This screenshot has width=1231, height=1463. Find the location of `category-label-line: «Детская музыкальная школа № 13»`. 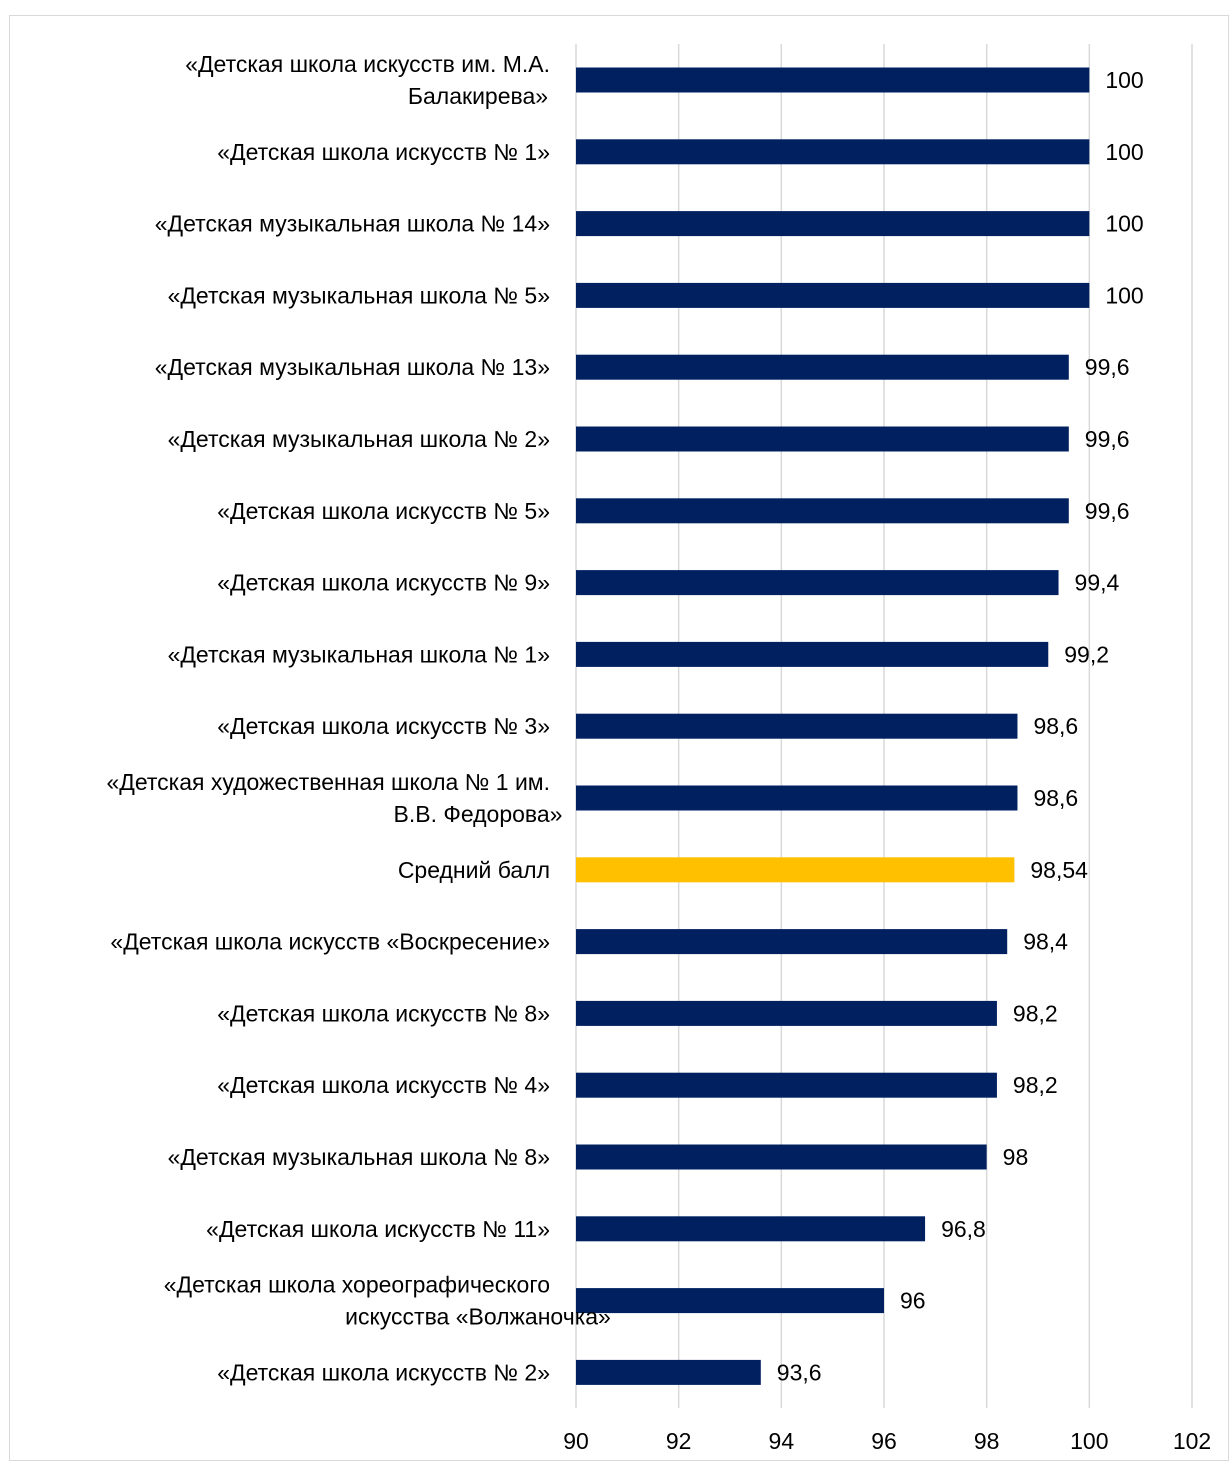

category-label-line: «Детская музыкальная школа № 13» is located at coordinates (352, 367).